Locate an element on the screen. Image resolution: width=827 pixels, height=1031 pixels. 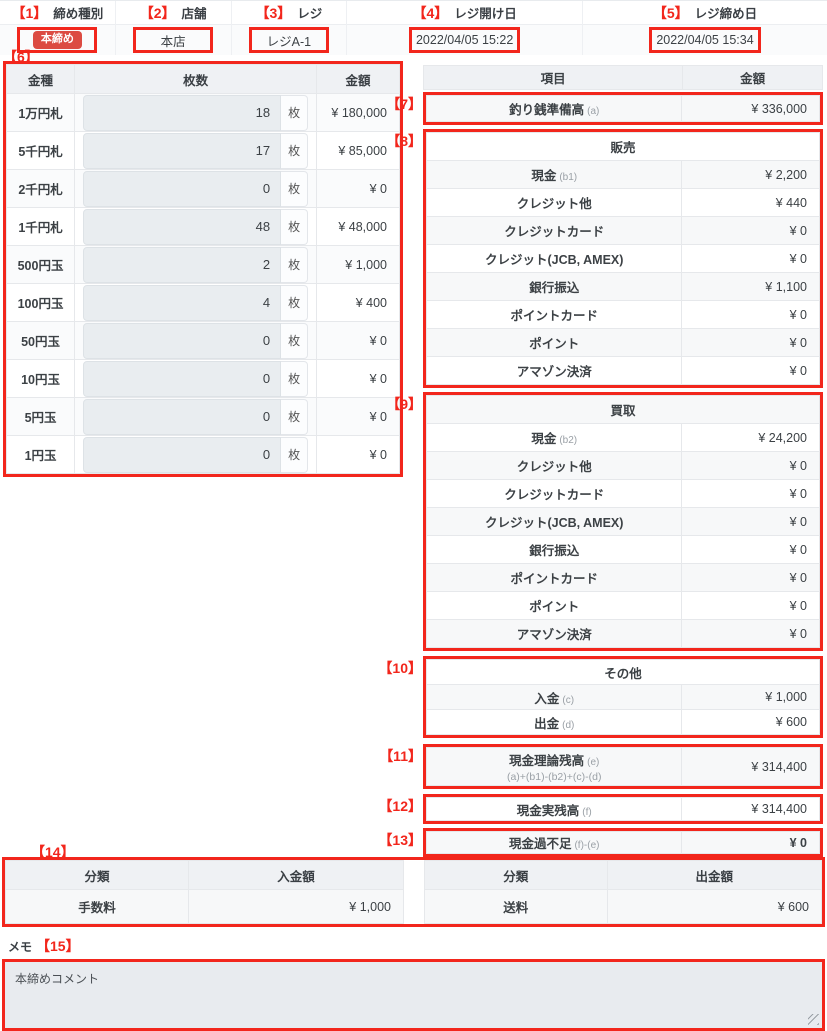
register-close-column: 【5】 レジ締め日 2022/04/05 15:34 is located at coordinates (704, 28).